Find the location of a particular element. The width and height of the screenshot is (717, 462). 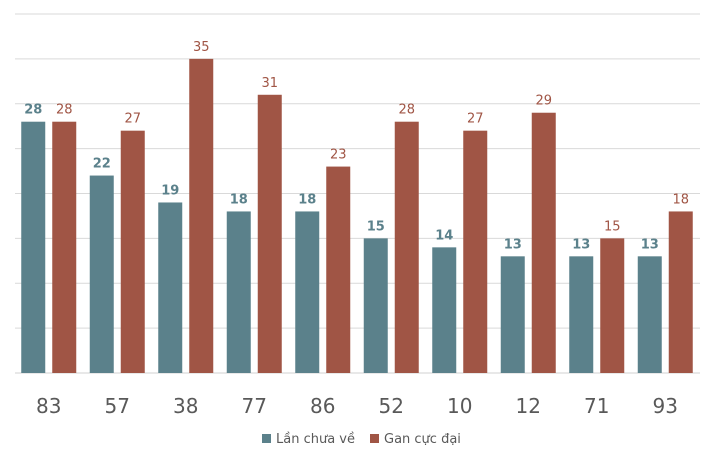

x-tick-label: 10 is located at coordinates (459, 406).